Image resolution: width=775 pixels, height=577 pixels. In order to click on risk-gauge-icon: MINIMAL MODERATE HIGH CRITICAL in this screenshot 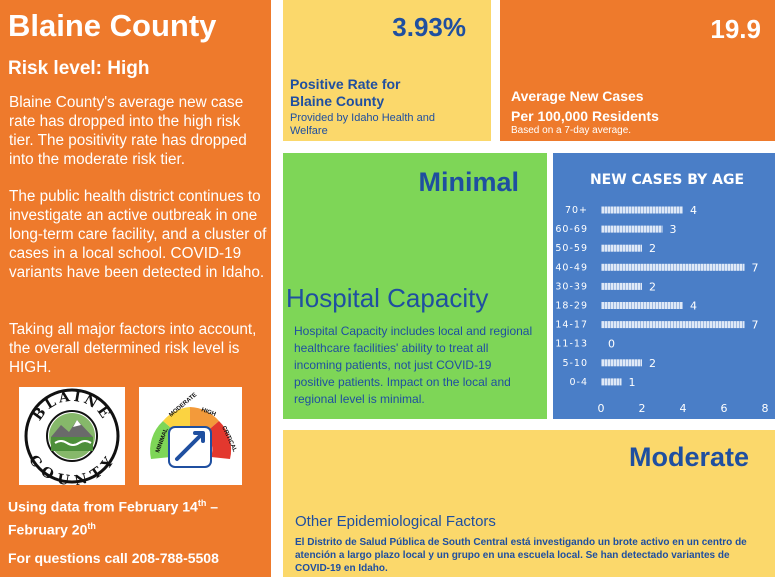, I will do `click(190, 436)`.